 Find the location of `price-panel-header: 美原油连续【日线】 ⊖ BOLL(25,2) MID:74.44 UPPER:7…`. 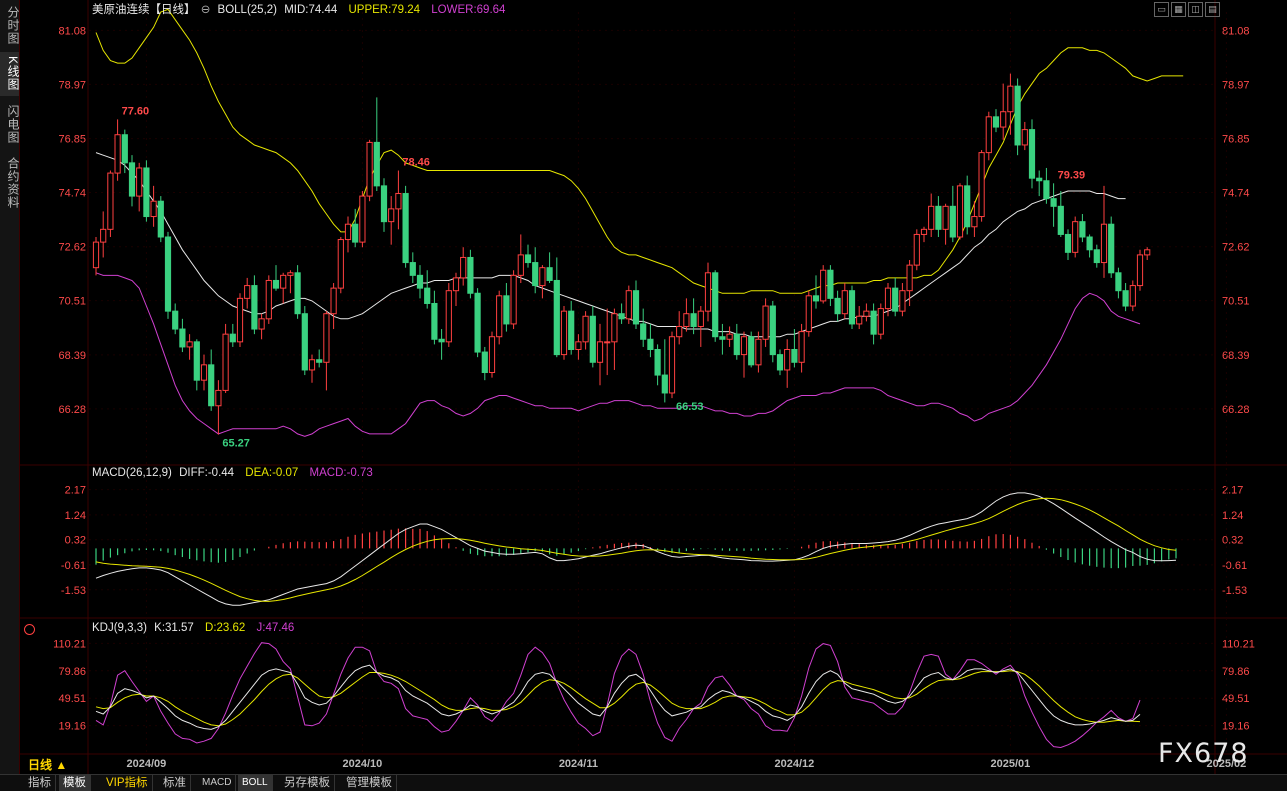

price-panel-header: 美原油连续【日线】 ⊖ BOLL(25,2) MID:74.44 UPPER:7… is located at coordinates (302, 9).